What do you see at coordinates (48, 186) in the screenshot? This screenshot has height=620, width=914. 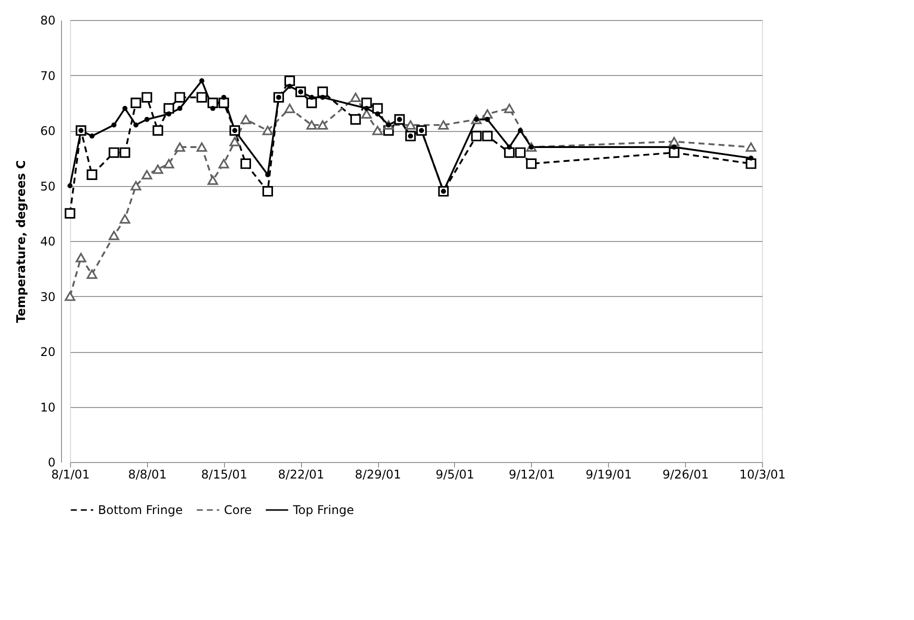 I see `y-tick-label: 50` at bounding box center [48, 186].